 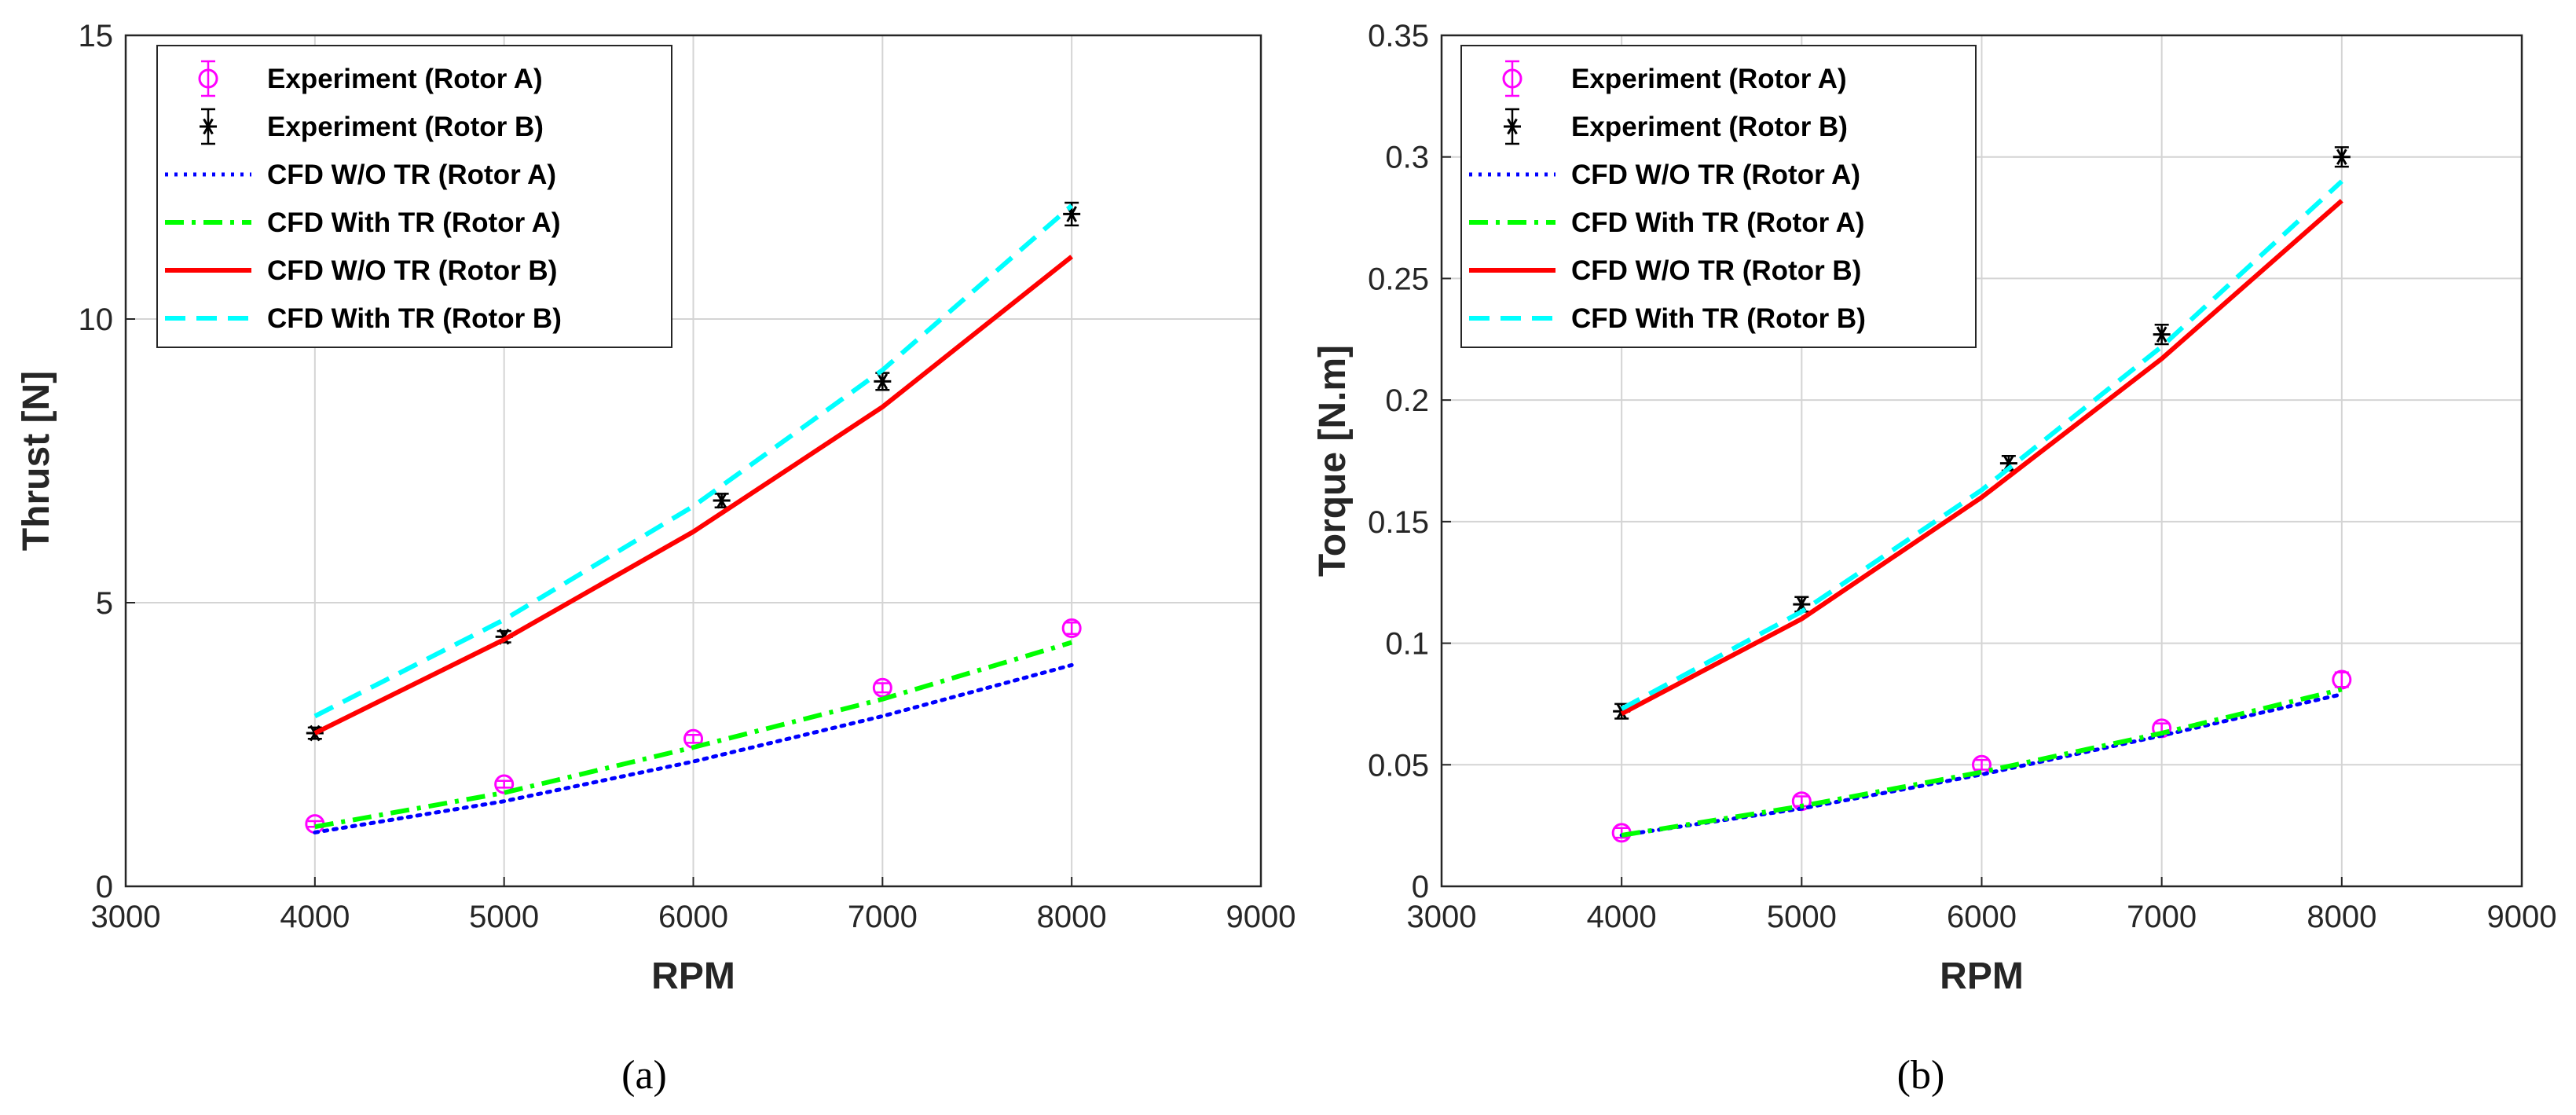 I want to click on y-tick-label: 15, so click(x=96, y=36).